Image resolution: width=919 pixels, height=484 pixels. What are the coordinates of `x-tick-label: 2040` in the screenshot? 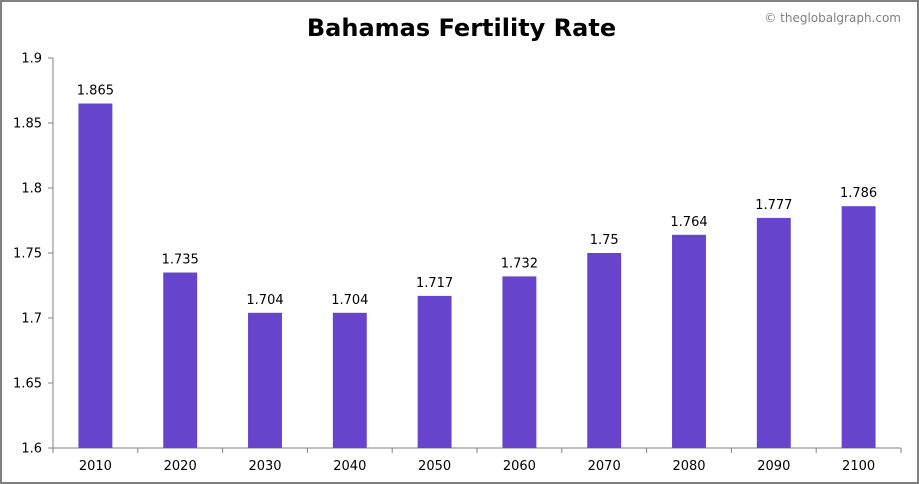 It's located at (349, 466).